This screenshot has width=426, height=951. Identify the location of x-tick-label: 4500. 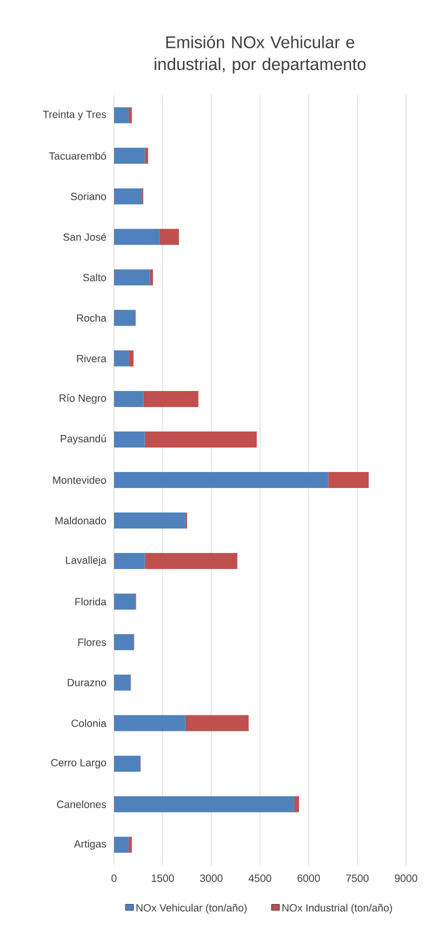
(260, 878).